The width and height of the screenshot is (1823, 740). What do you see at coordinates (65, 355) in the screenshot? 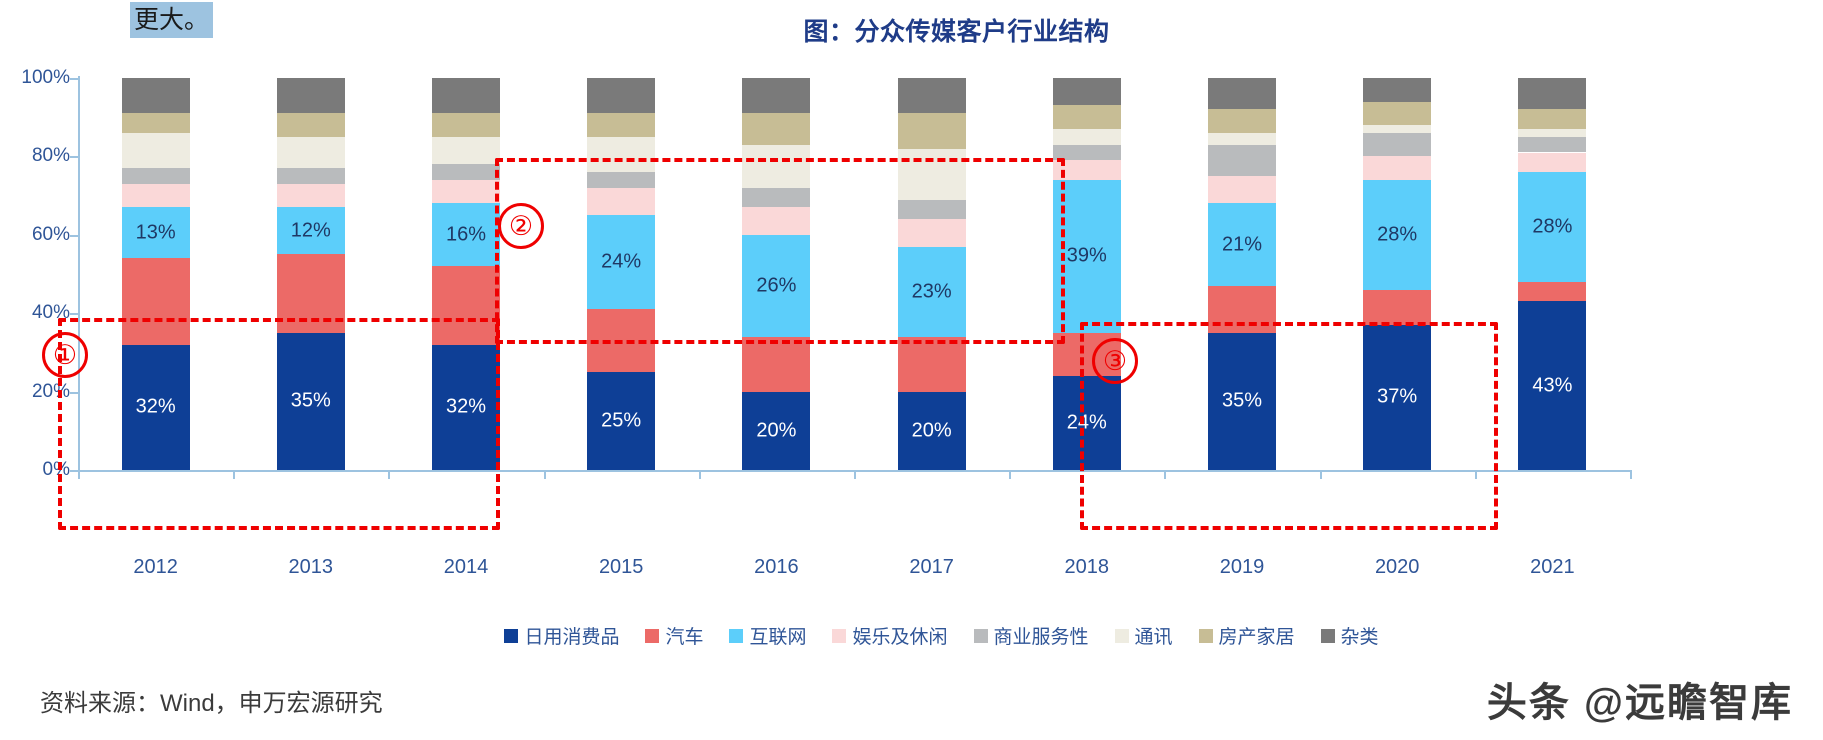
I see `annotation-marker-1: ①` at bounding box center [65, 355].